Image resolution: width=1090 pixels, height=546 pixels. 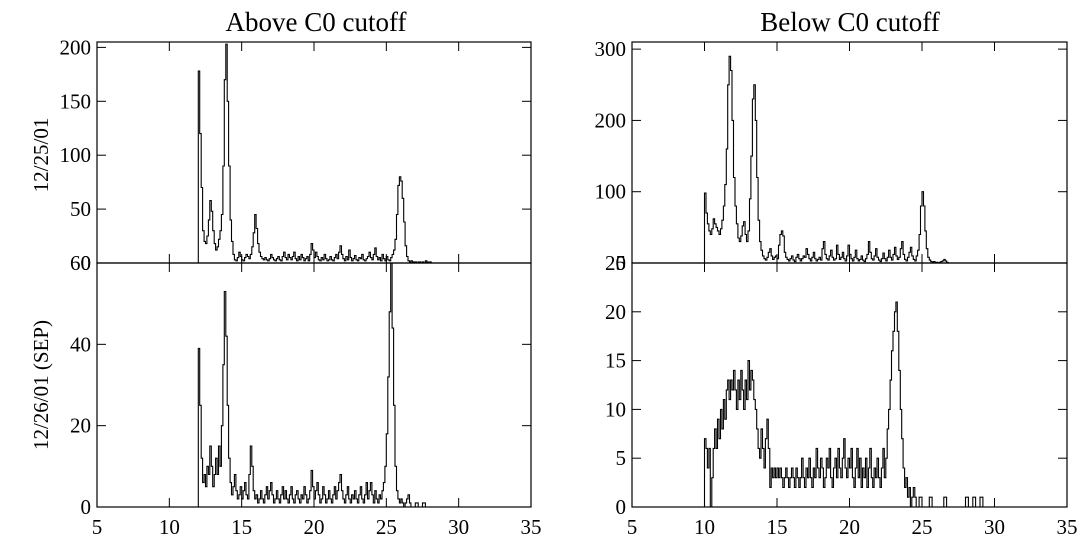 What do you see at coordinates (41, 385) in the screenshot?
I see `row-label-bottom: 12/26/01 (SEP)` at bounding box center [41, 385].